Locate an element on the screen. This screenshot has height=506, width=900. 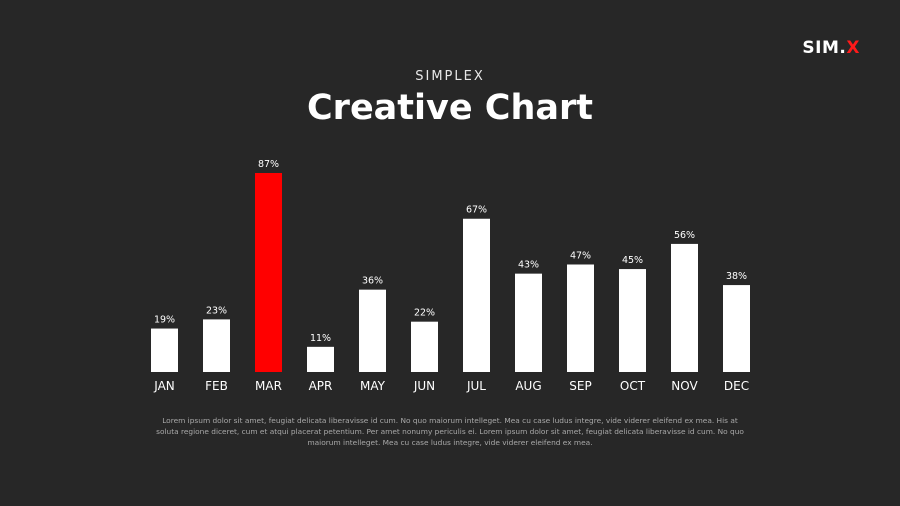
brand-logo: SIM.X is located at coordinates (831, 48).